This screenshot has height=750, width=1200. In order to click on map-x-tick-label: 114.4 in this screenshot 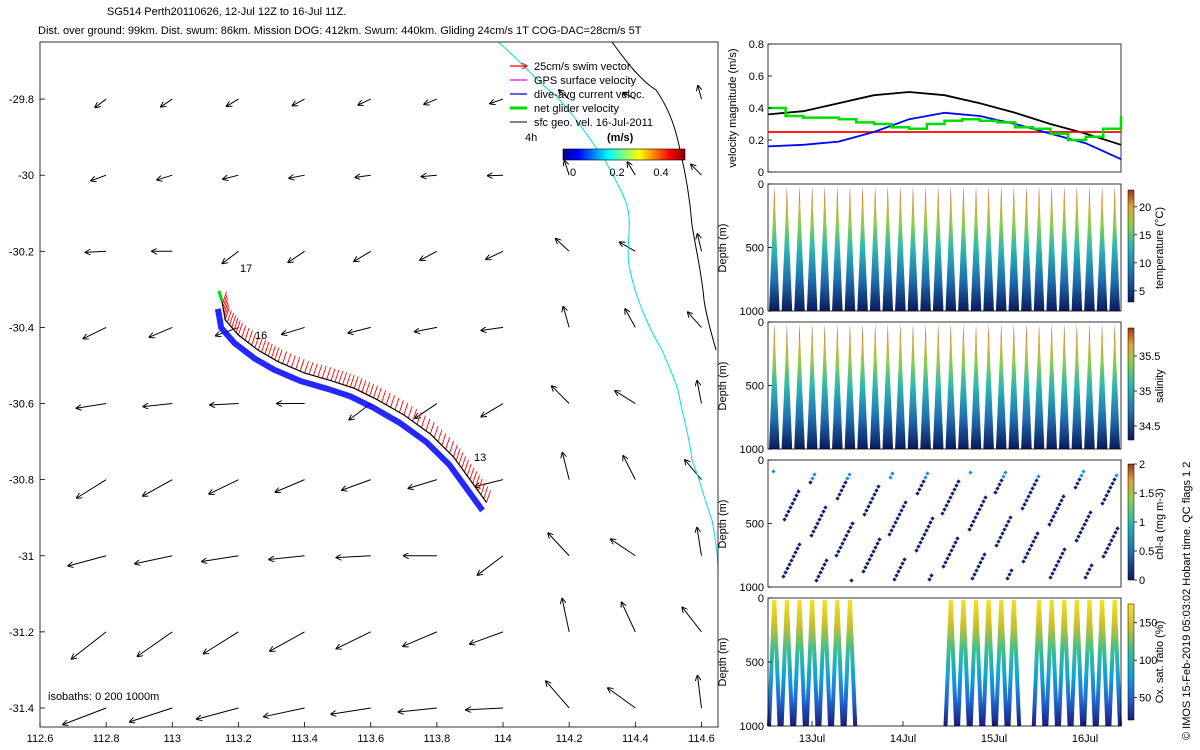, I will do `click(635, 739)`.